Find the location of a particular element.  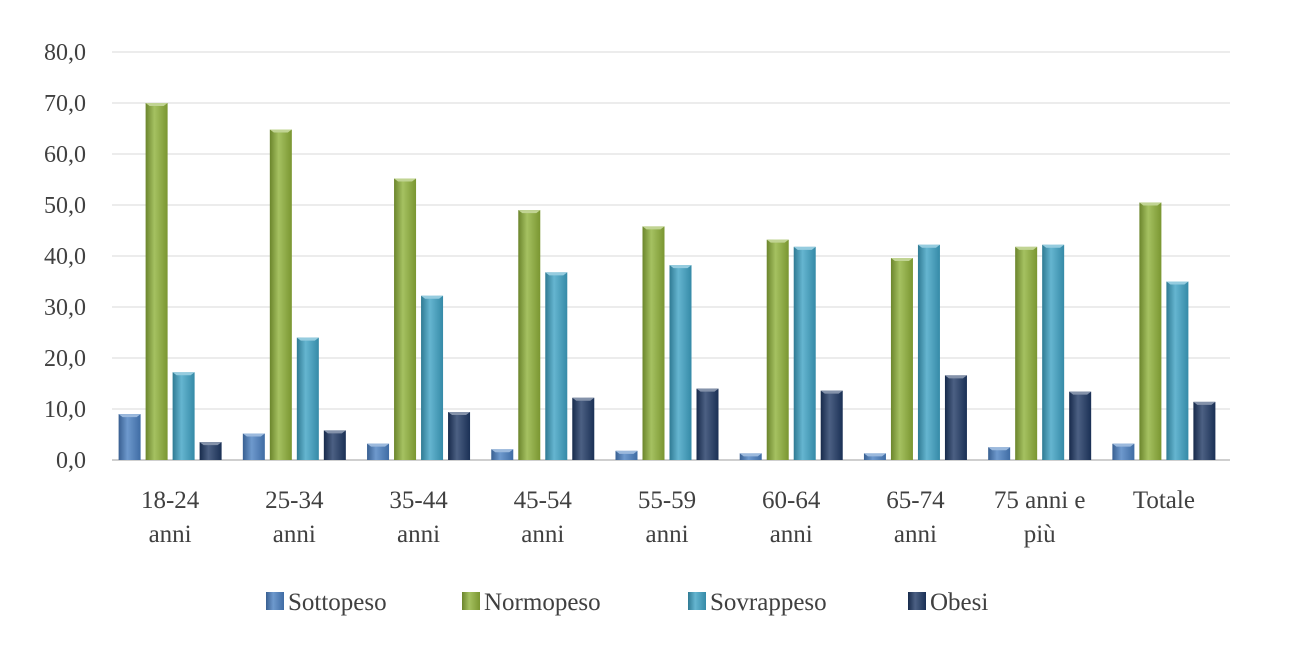

legend-label: Normopeso is located at coordinates (542, 602).